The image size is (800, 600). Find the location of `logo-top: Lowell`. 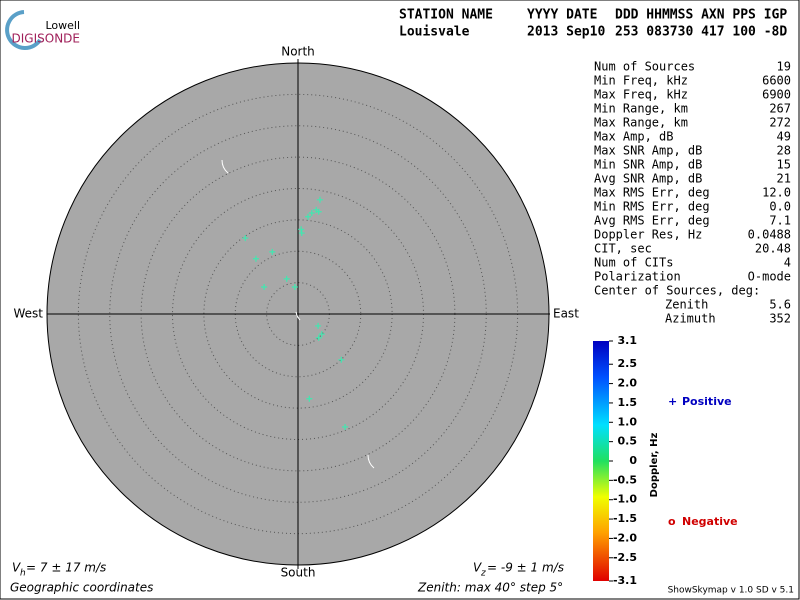

logo-top: Lowell is located at coordinates (62, 25).